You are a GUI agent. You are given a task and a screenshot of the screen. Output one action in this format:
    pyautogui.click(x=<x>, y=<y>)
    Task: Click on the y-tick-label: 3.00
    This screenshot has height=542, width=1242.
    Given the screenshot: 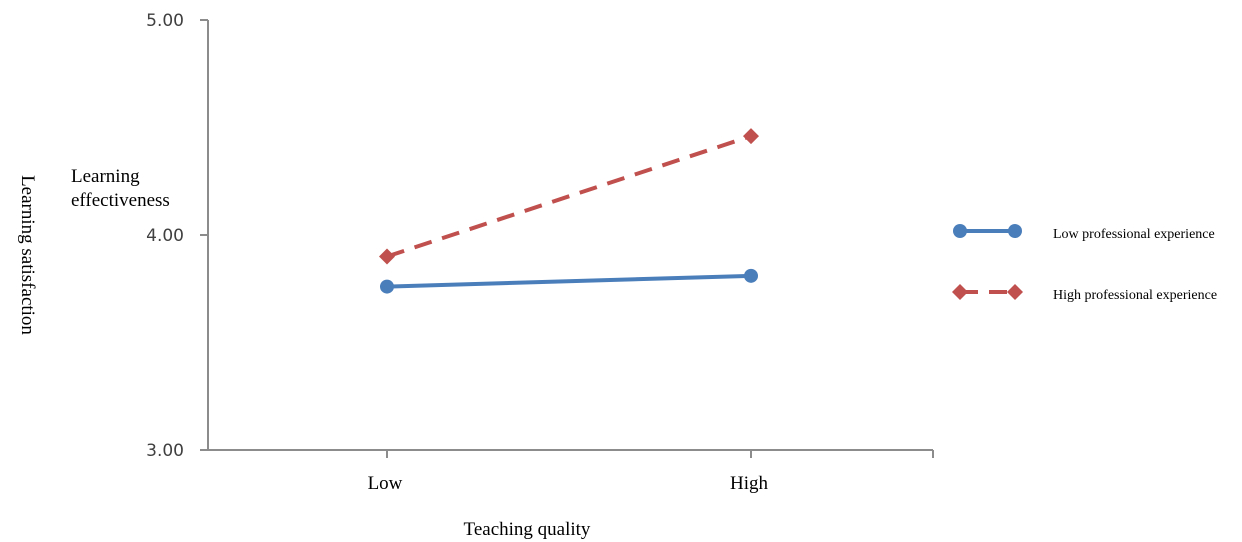 What is the action you would take?
    pyautogui.click(x=165, y=451)
    